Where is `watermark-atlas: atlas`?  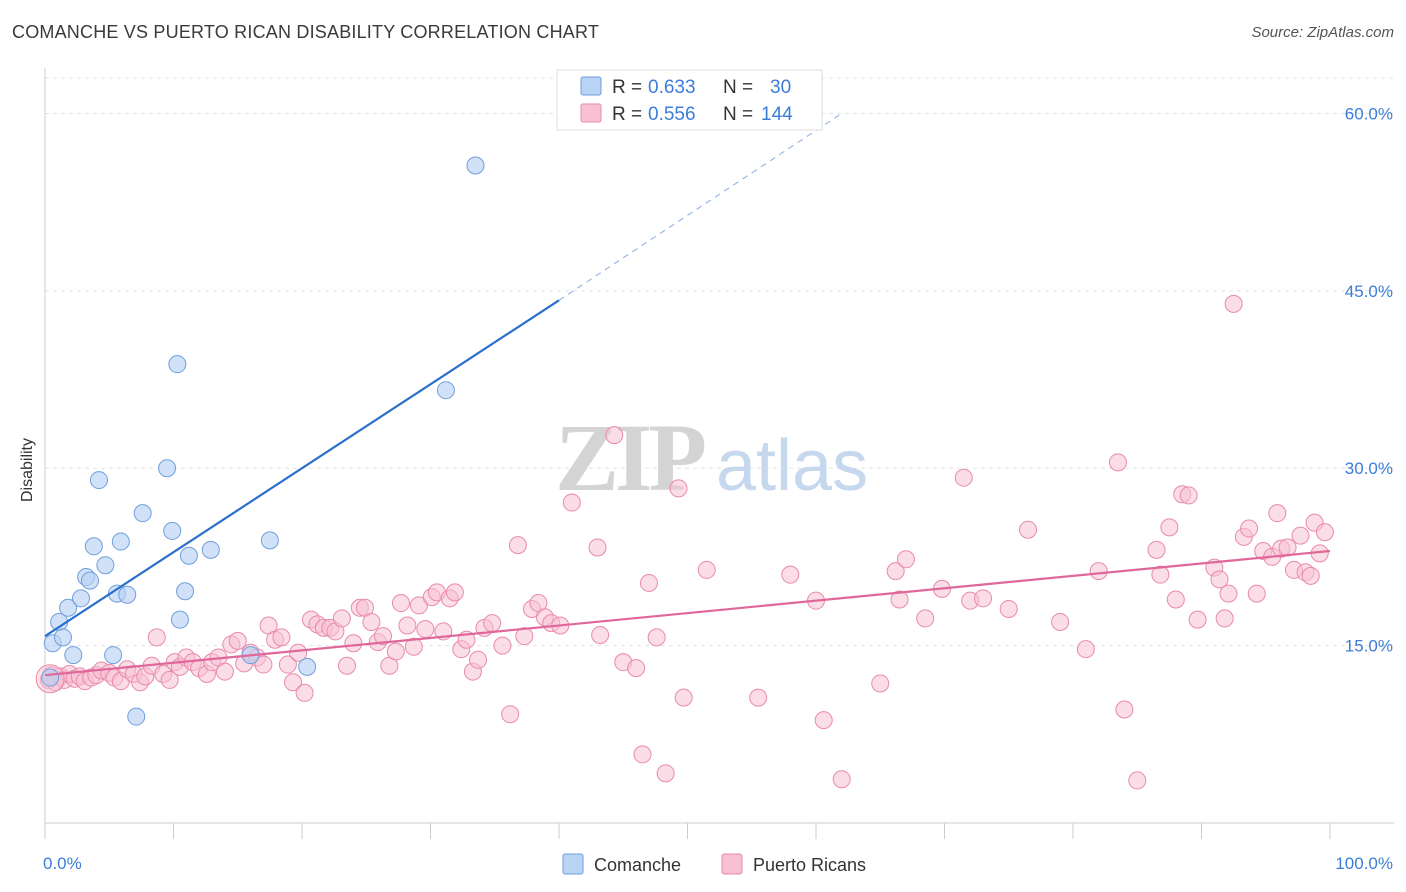 watermark-atlas: atlas is located at coordinates (792, 466).